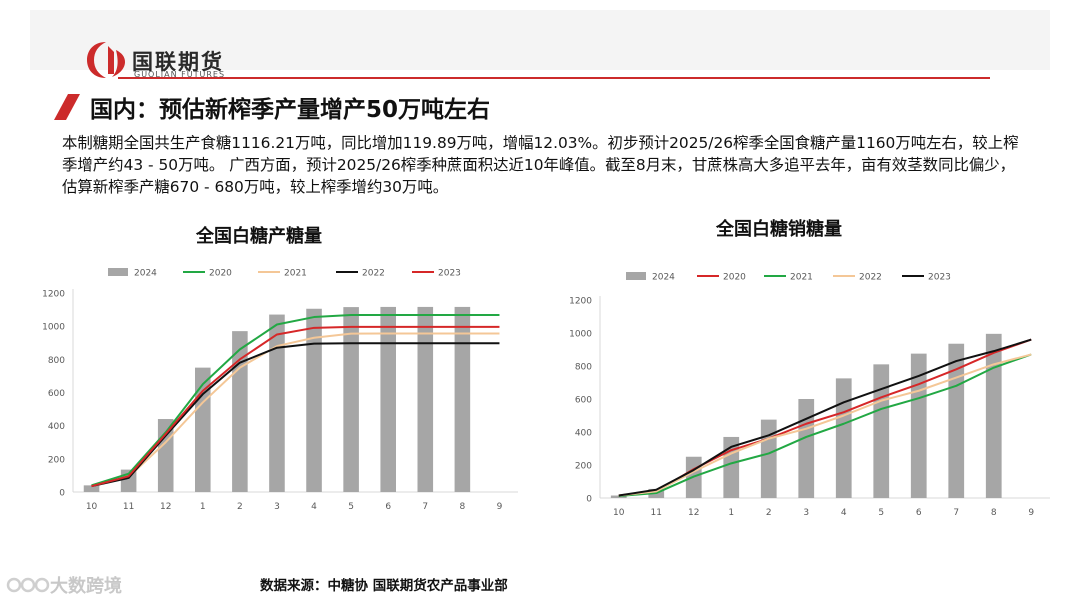  What do you see at coordinates (86, 586) in the screenshot?
I see `watermark-text: 大数跨境` at bounding box center [86, 586].